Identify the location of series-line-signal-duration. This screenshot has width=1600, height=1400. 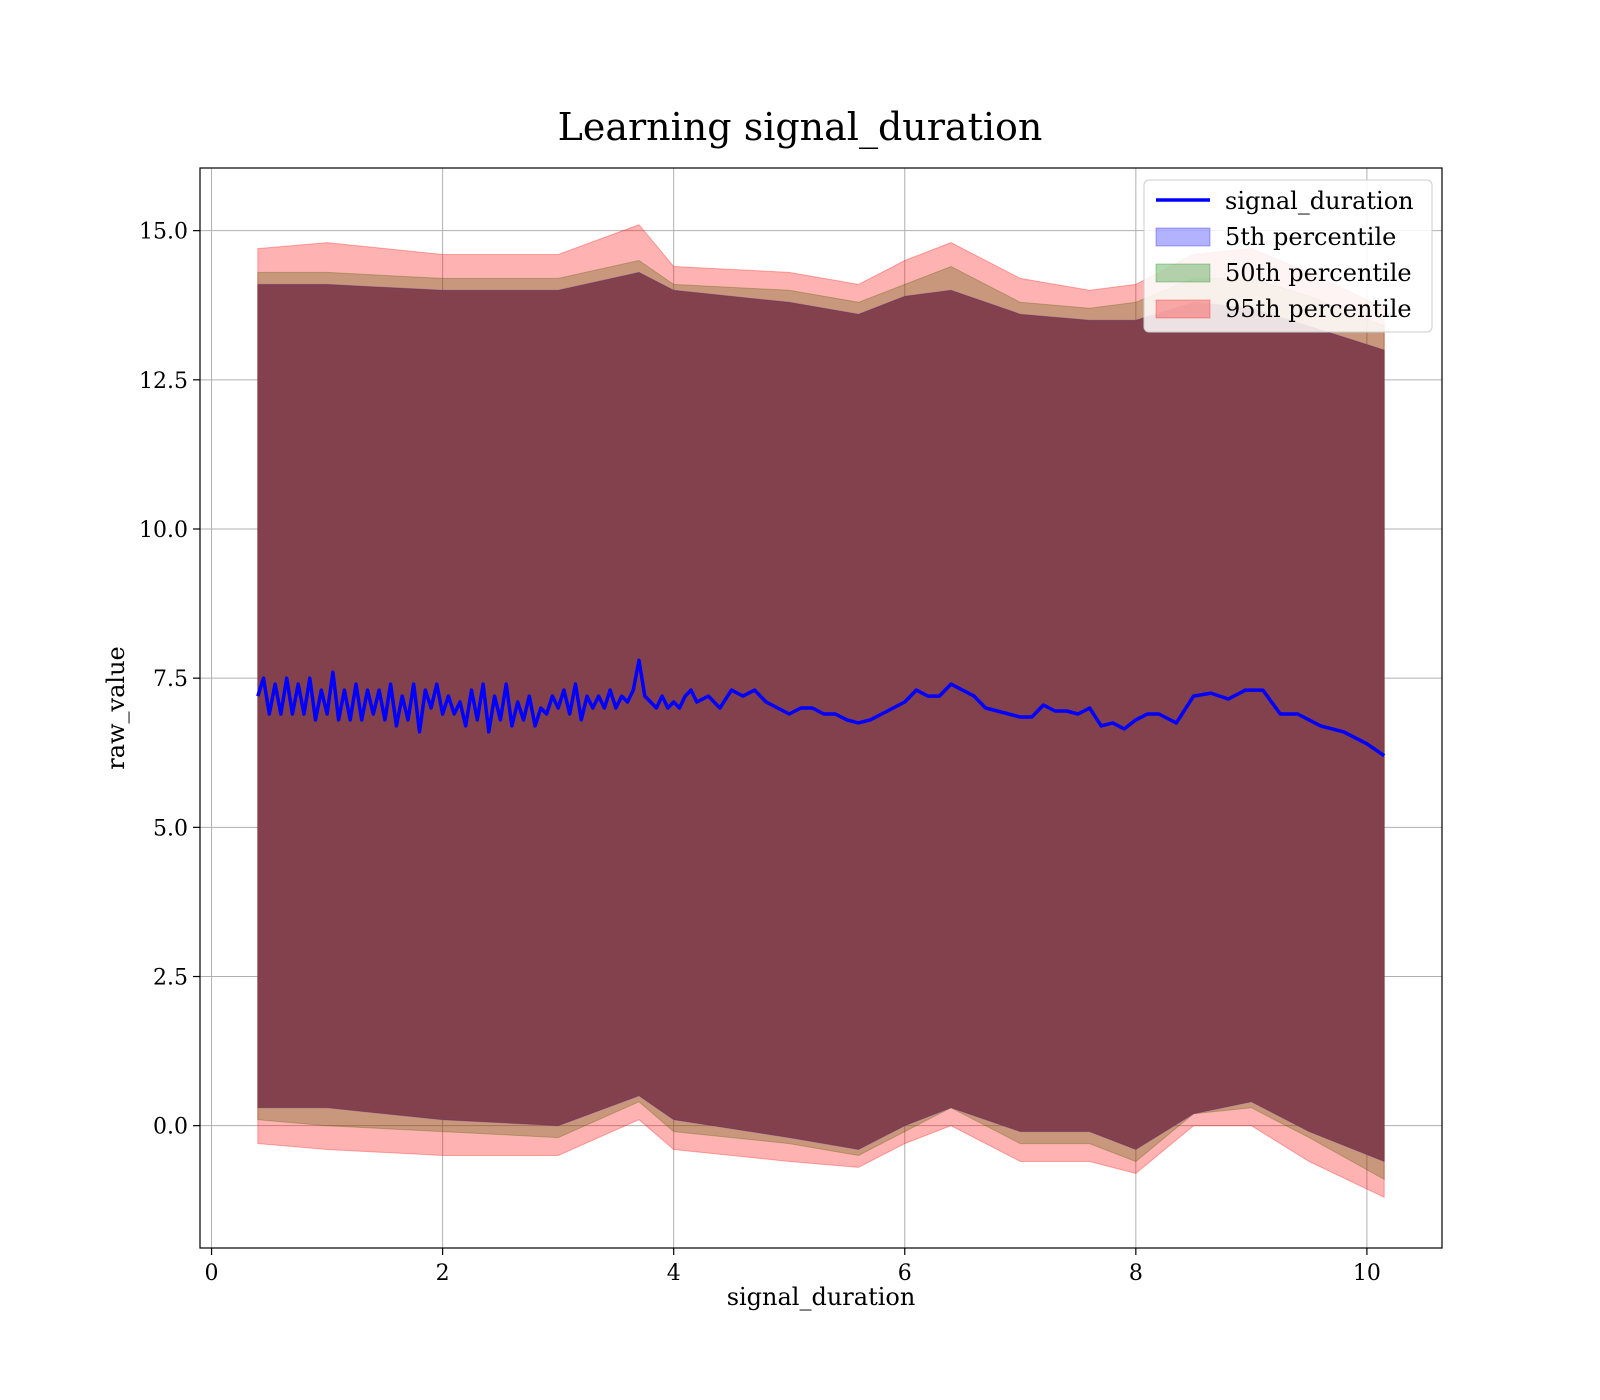
(821, 708).